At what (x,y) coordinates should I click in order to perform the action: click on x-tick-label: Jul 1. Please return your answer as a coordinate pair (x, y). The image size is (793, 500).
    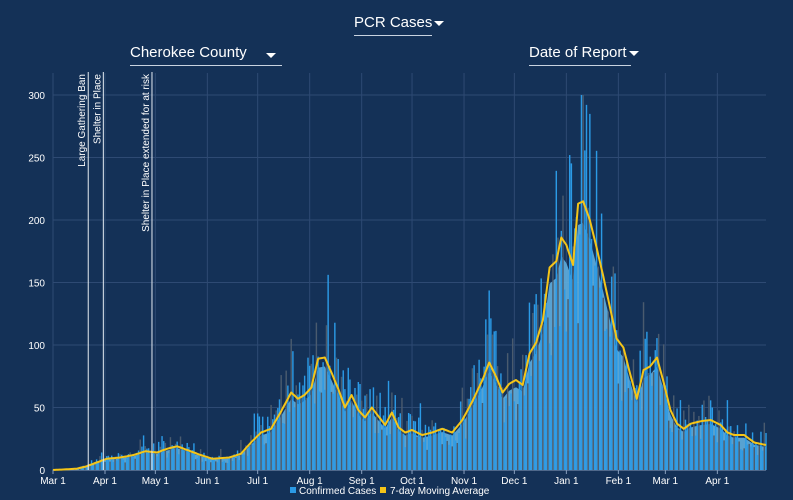
    Looking at the image, I should click on (258, 481).